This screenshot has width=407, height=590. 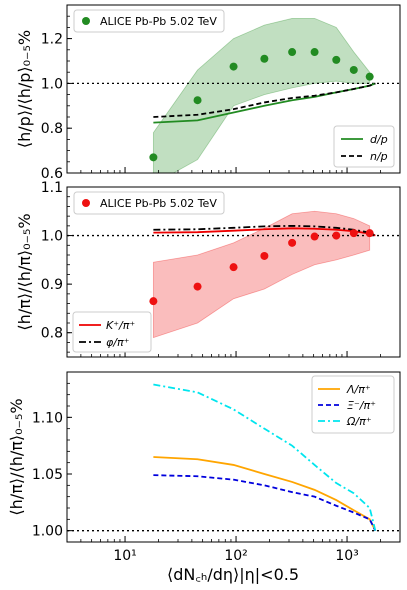 I want to click on x-axis-label: ⟨dN꜀ₕ/dη⟩|η|<0.5, so click(x=233, y=574).